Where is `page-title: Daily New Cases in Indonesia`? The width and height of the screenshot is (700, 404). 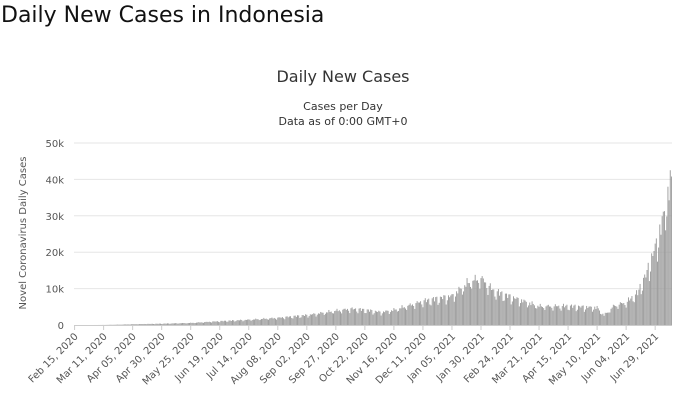 page-title: Daily New Cases in Indonesia is located at coordinates (163, 15).